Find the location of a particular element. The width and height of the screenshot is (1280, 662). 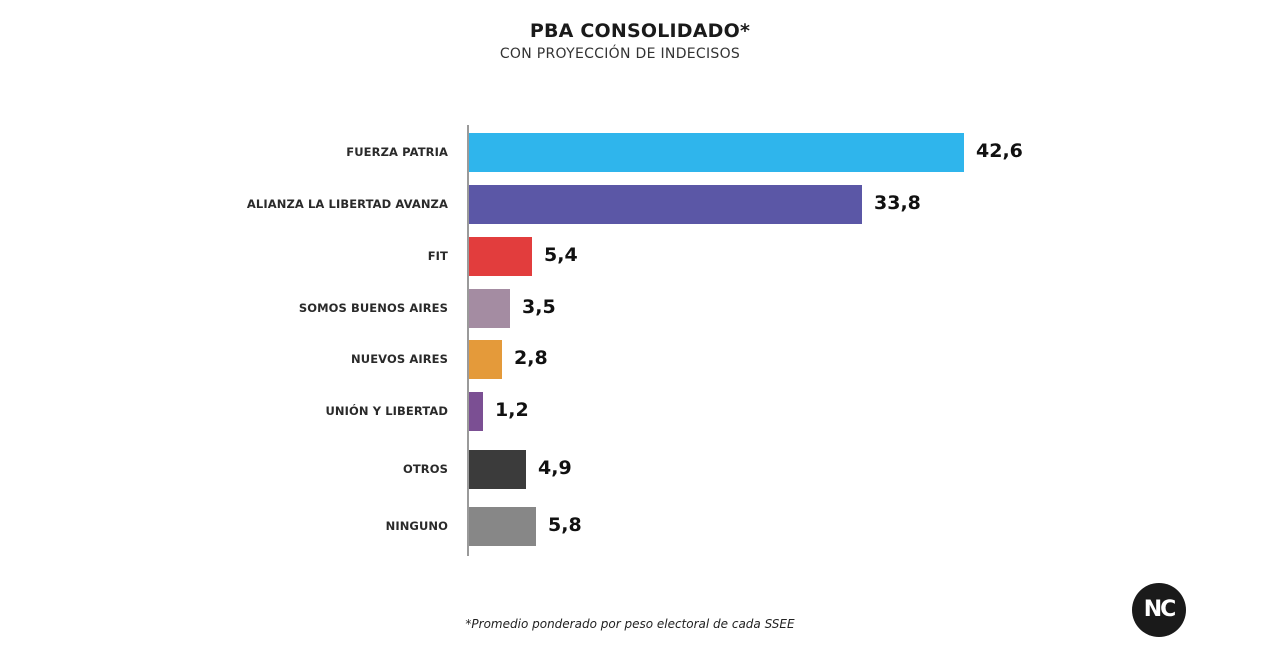

category-label: NINGUNO is located at coordinates (416, 526).